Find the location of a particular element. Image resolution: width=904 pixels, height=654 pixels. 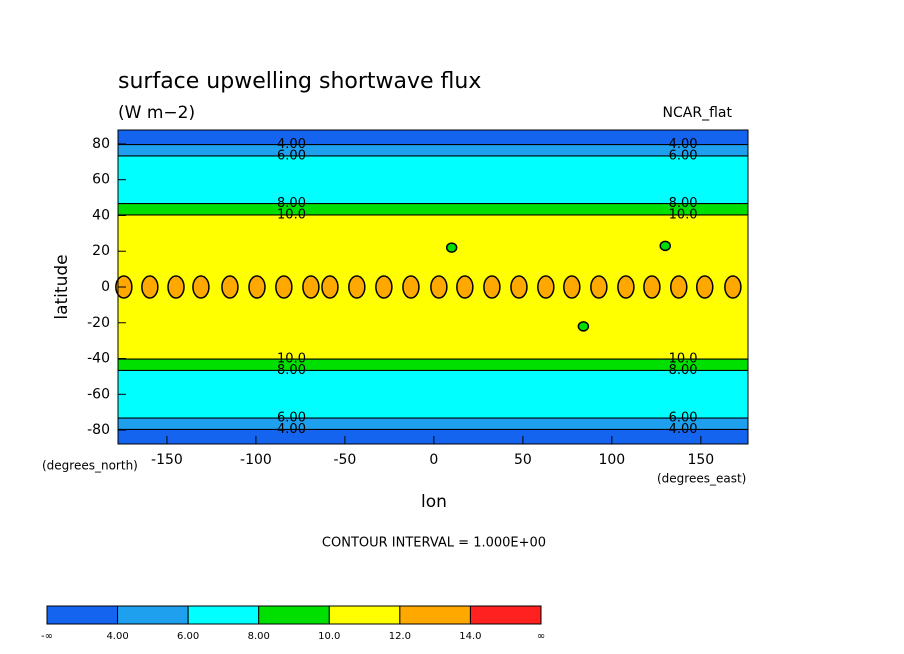

y-tick-label: 0 is located at coordinates (105, 287).